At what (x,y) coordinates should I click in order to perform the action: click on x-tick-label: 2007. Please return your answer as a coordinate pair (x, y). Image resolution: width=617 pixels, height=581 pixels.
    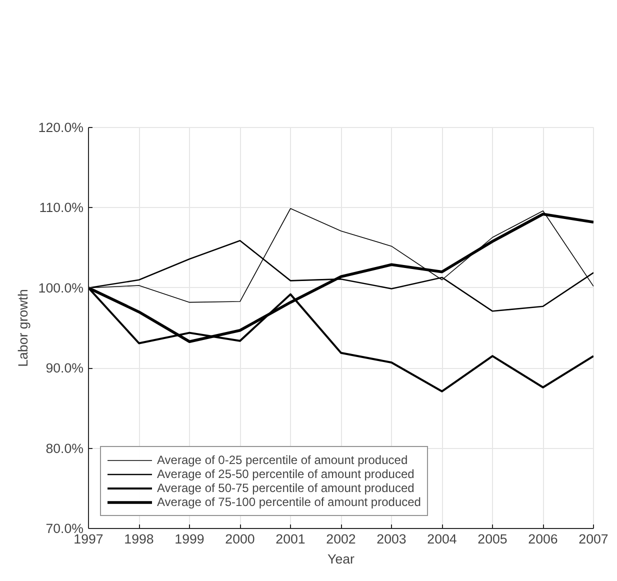
    Looking at the image, I should click on (593, 539).